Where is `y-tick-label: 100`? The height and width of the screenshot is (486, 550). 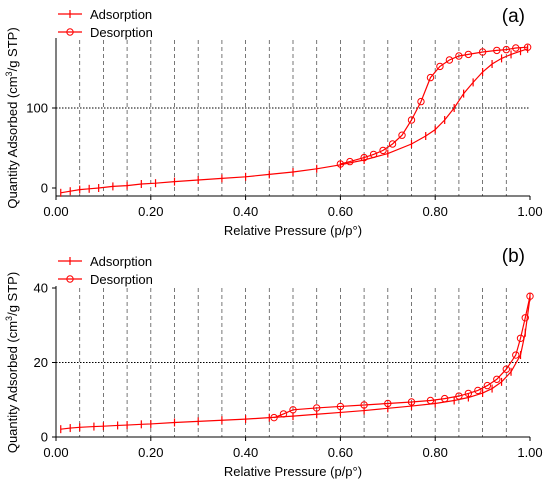 y-tick-label: 100 is located at coordinates (37, 108).